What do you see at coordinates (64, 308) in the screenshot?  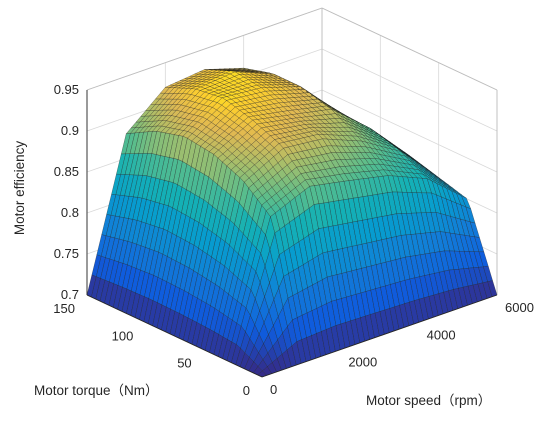 I see `y-tick-label: 150` at bounding box center [64, 308].